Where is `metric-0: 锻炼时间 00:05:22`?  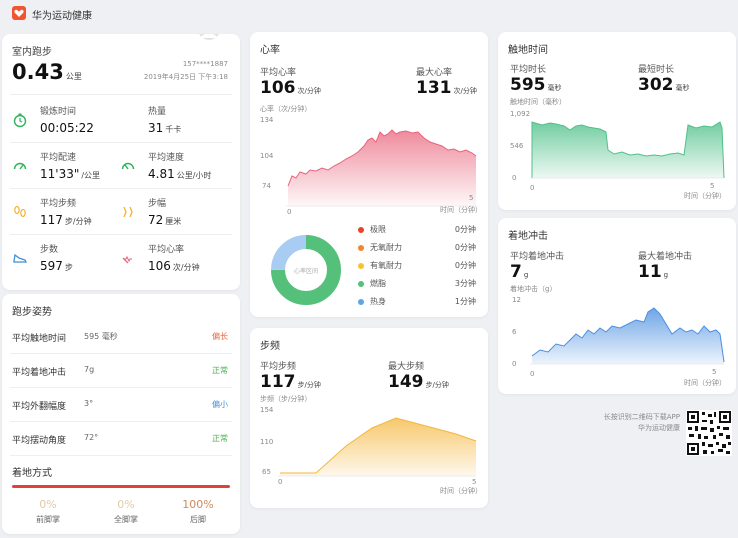
metric-0: 锻炼时间 00:05:22 is located at coordinates (67, 124).